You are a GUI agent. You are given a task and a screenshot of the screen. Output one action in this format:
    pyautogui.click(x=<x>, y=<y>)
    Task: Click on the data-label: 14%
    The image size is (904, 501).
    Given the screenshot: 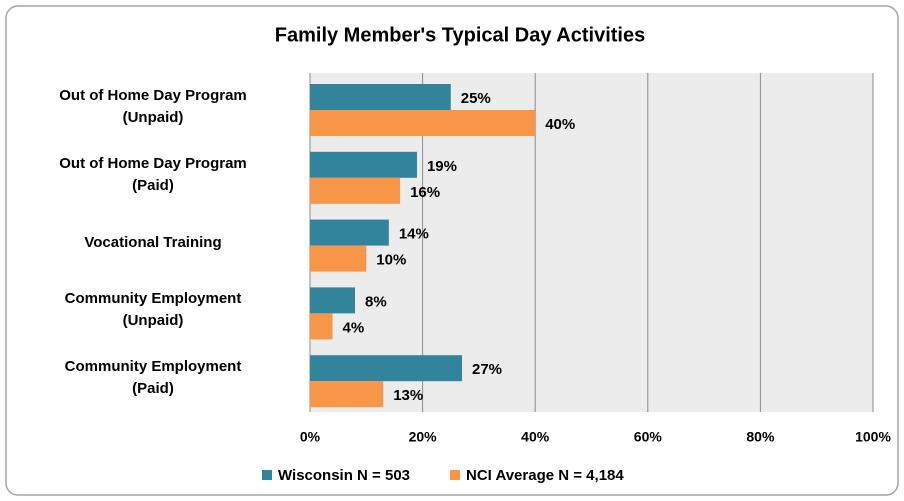 What is the action you would take?
    pyautogui.click(x=414, y=234)
    